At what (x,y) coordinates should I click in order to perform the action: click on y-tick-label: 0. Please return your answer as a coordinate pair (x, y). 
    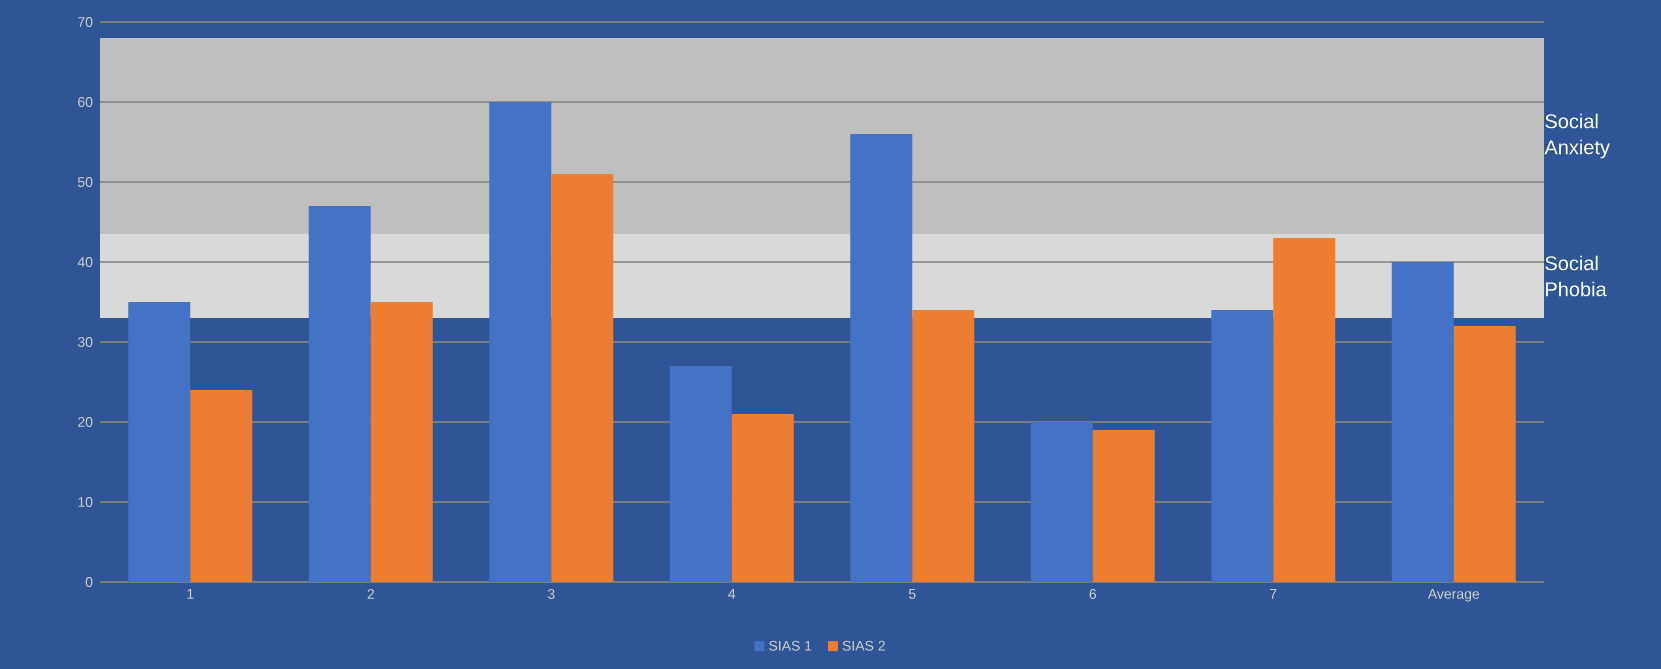
    Looking at the image, I should click on (89, 582).